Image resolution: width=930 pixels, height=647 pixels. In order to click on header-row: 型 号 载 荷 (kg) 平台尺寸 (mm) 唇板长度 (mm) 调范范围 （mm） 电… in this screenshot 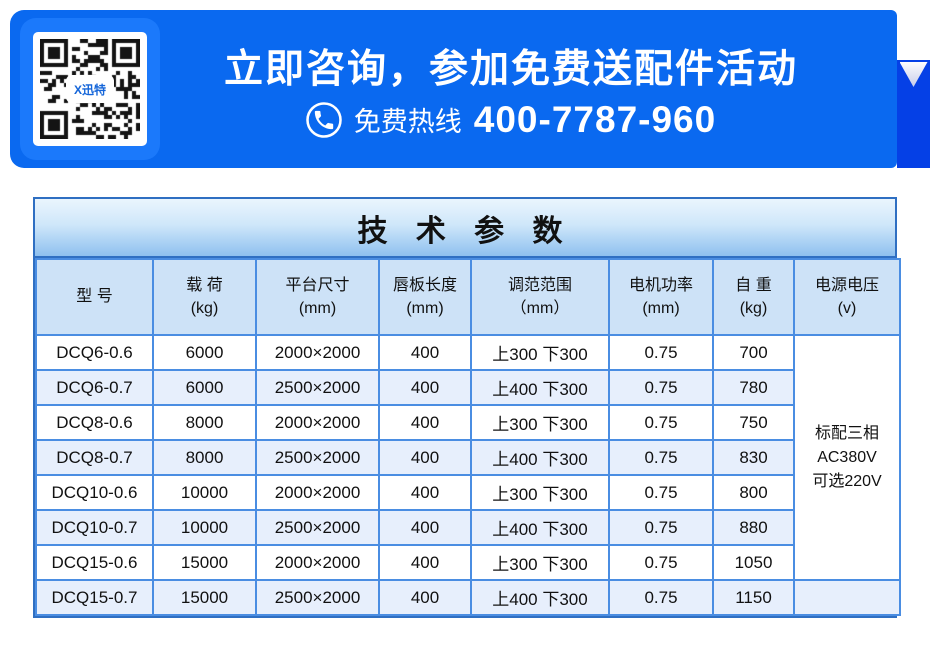, I will do `click(468, 297)`.